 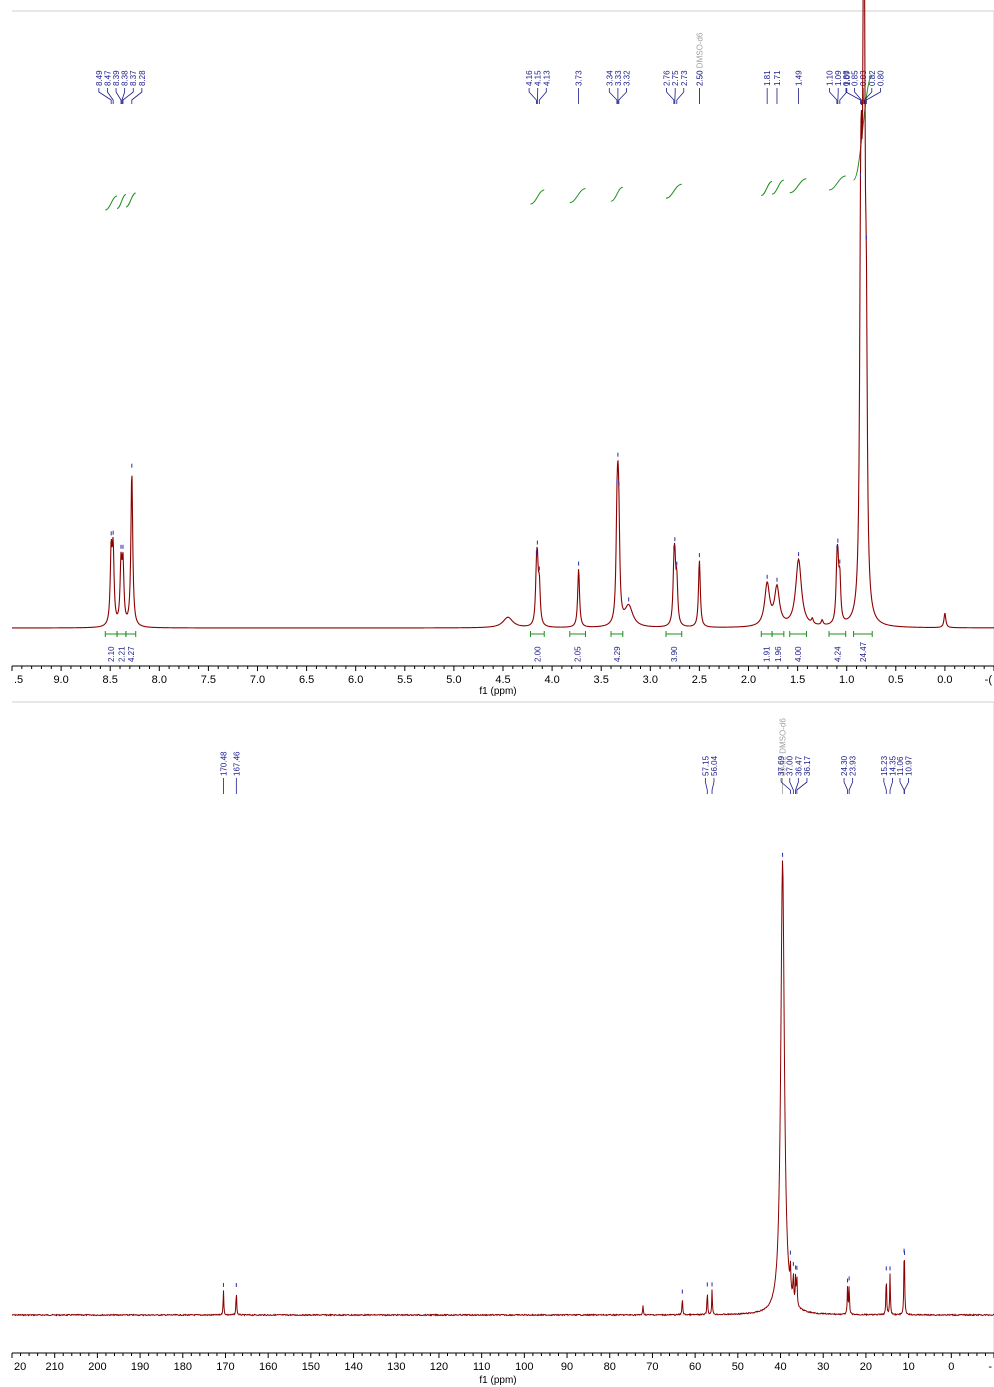 I want to click on peak-label: 36.17, so click(x=807, y=765).